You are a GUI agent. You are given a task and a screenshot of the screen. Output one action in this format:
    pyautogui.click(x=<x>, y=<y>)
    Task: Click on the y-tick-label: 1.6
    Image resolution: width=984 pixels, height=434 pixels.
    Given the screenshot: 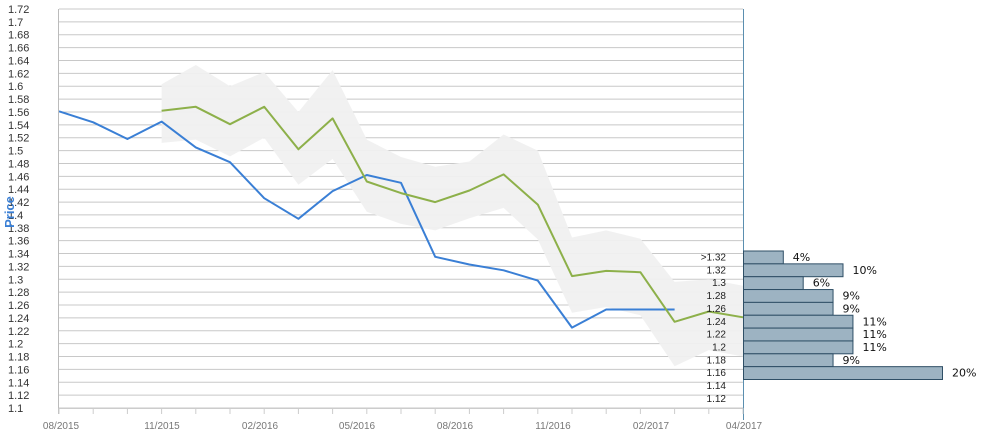 What is the action you would take?
    pyautogui.click(x=15, y=87)
    